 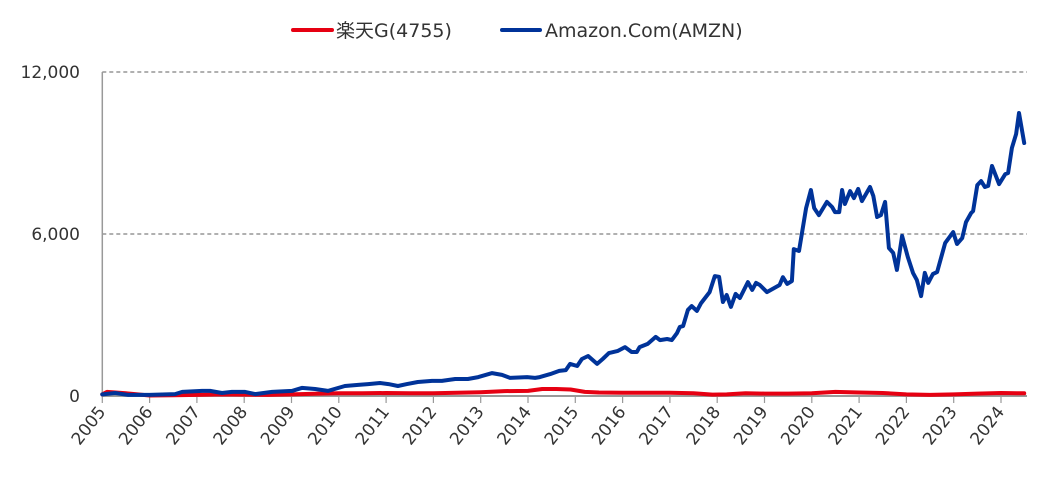 What do you see at coordinates (74, 397) in the screenshot?
I see `y-tick-label: 0` at bounding box center [74, 397].